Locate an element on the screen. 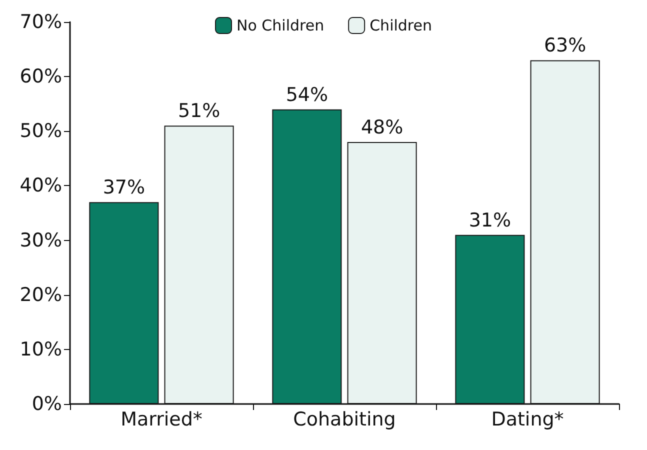 The image size is (647, 450). y-tick-label: 20% is located at coordinates (41, 295).